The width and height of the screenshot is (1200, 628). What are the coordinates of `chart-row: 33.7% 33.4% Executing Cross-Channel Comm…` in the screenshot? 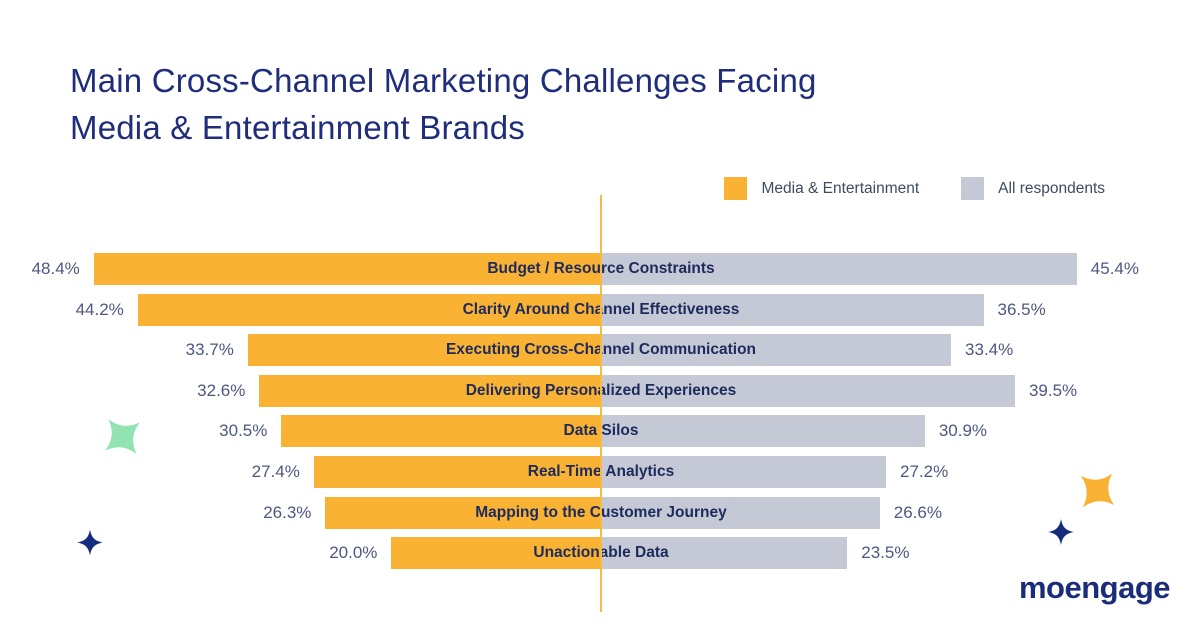 It's located at (600, 350).